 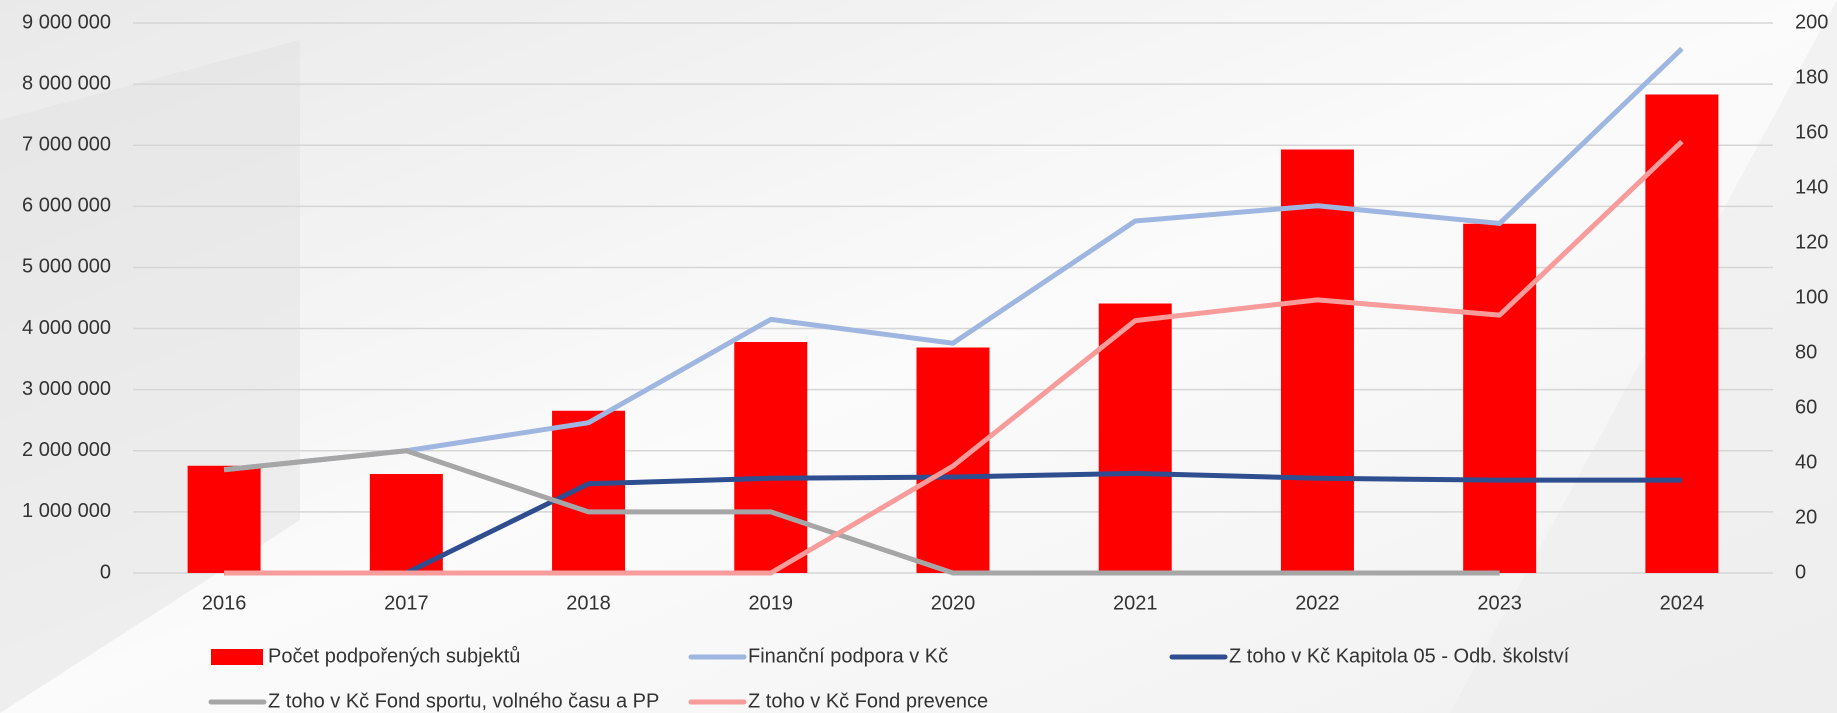 I want to click on x-tick-label: 2024, so click(x=1682, y=603).